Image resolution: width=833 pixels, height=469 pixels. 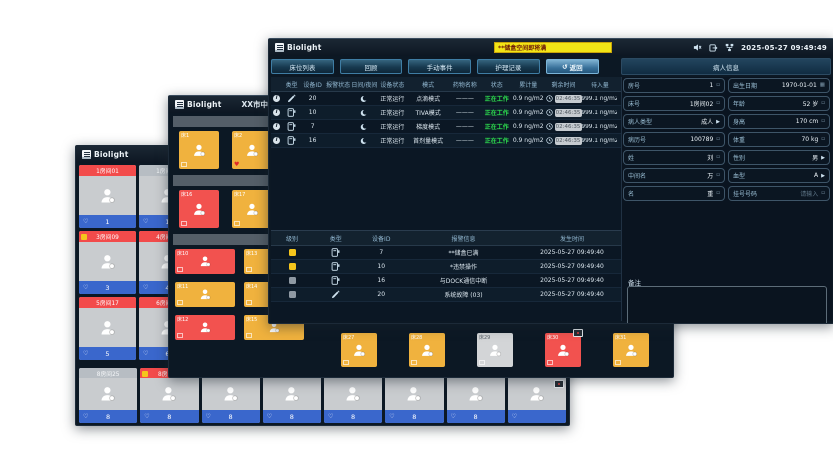 I want to click on to-infuse-amount: 999.1 ng/m2, so click(x=600, y=98).